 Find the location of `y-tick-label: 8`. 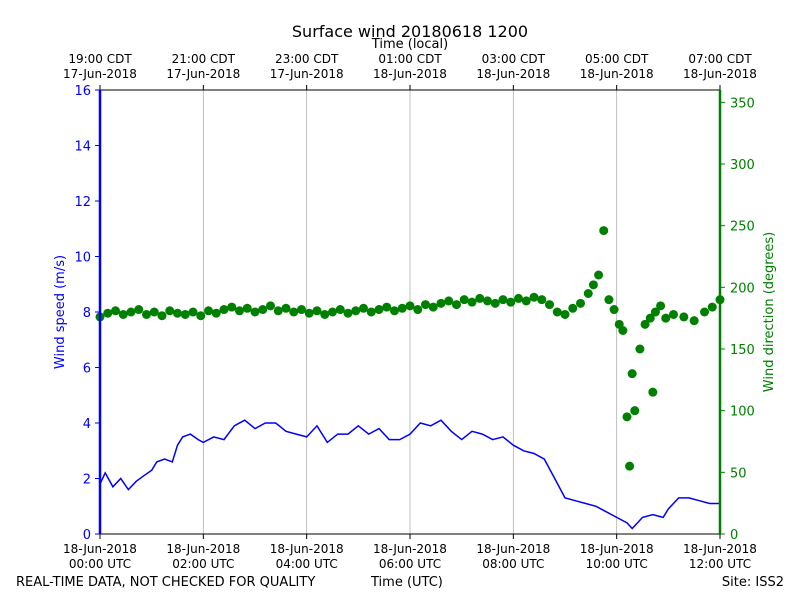

y-tick-label: 8 is located at coordinates (87, 313).